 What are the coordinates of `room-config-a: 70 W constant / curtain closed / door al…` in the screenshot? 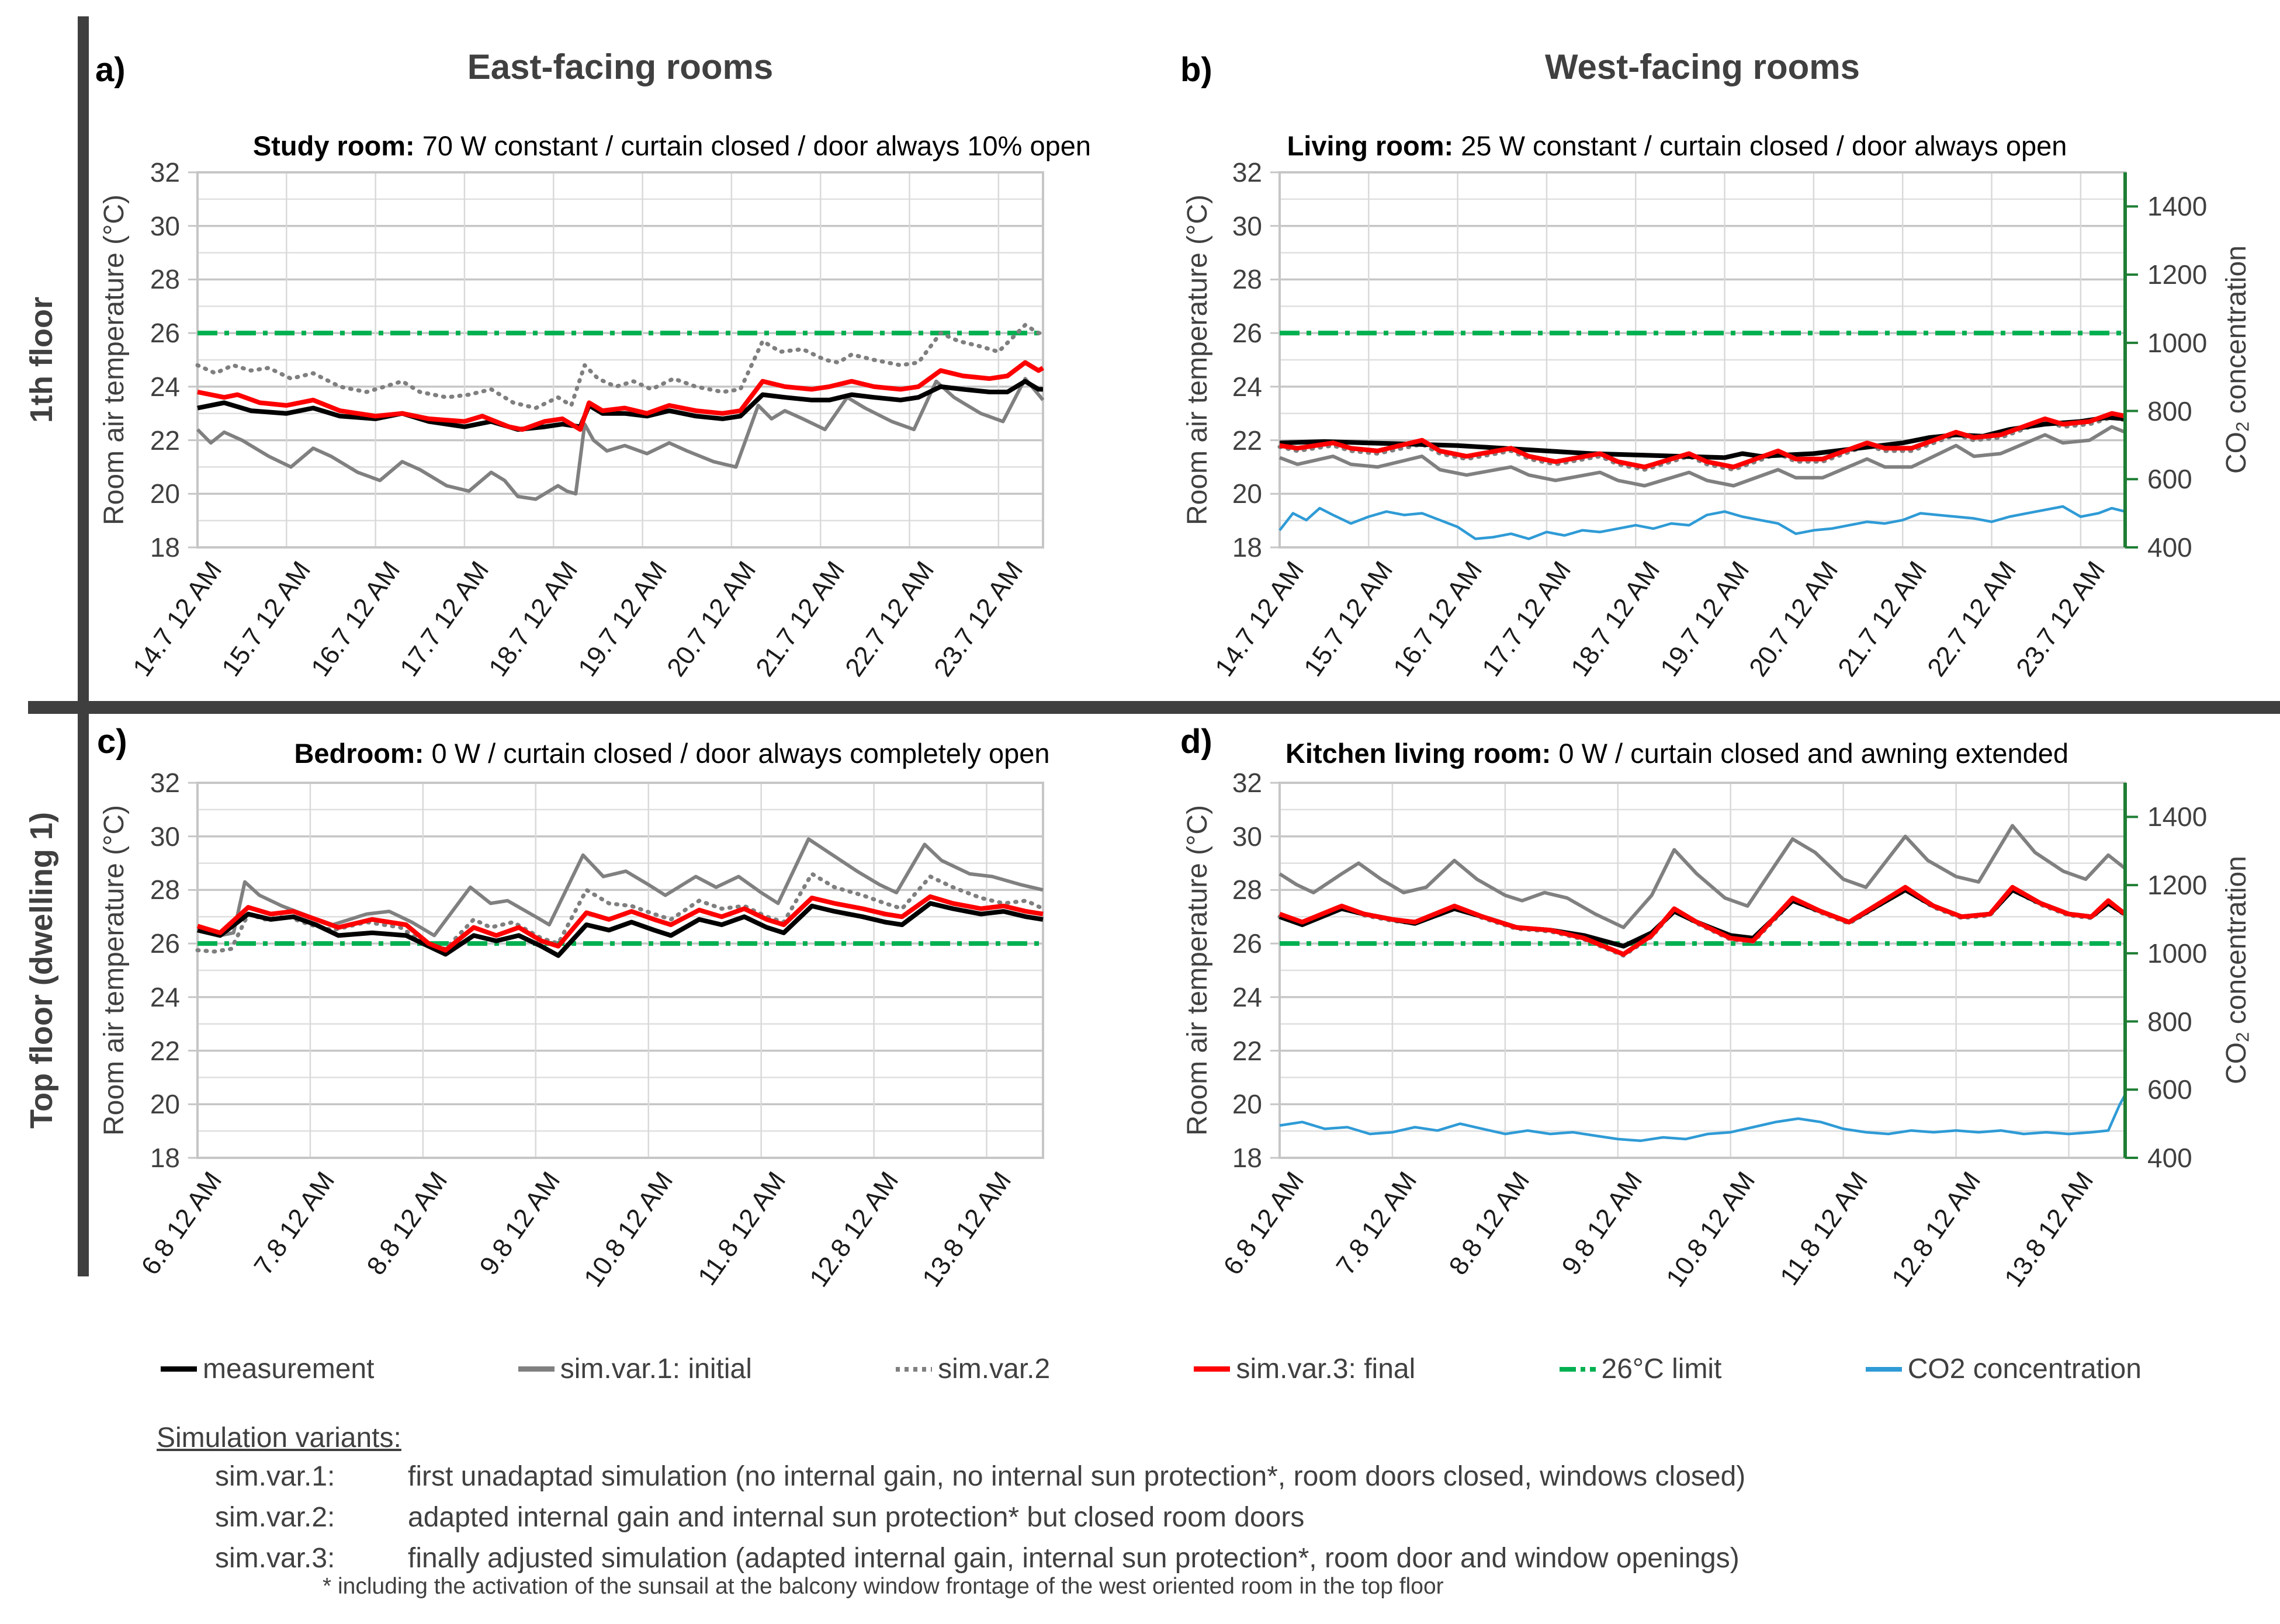 It's located at (753, 145).